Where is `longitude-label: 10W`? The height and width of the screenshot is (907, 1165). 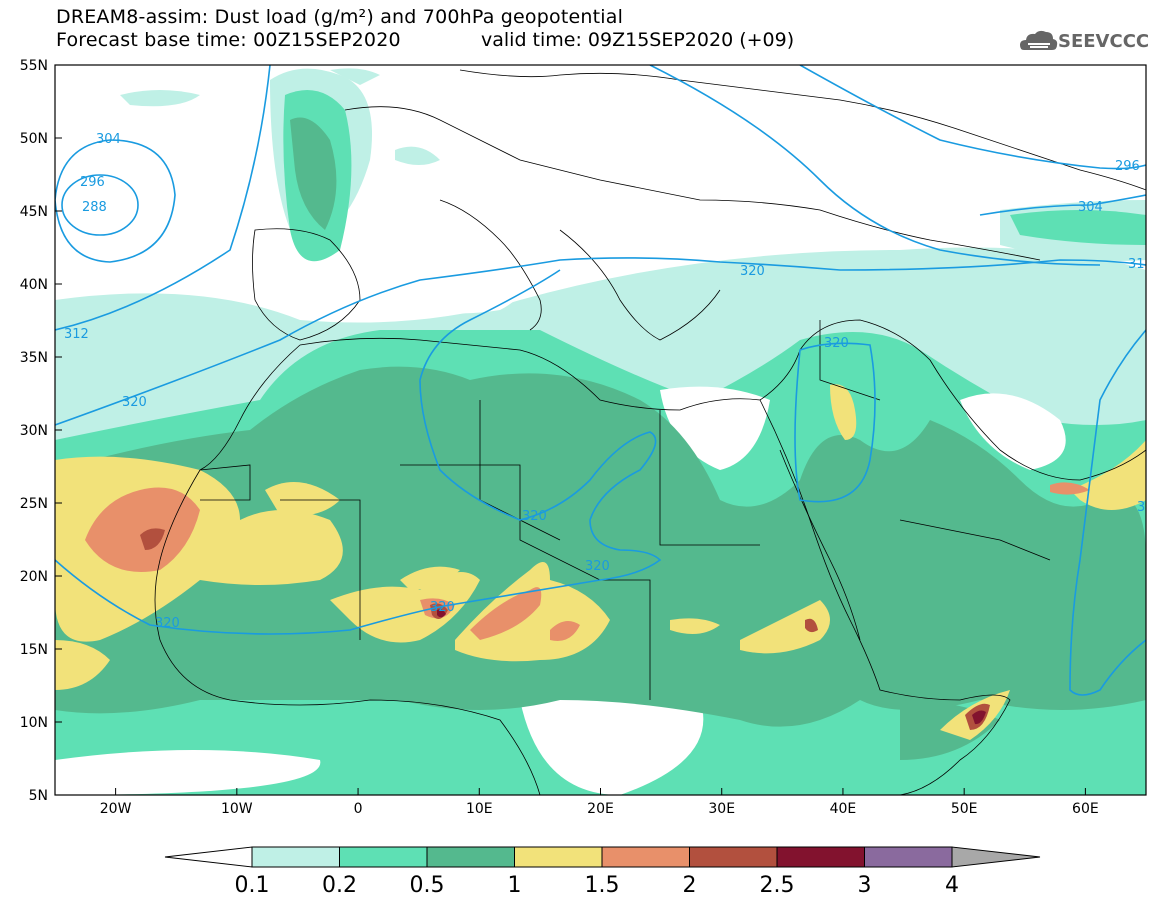 longitude-label: 10W is located at coordinates (237, 809).